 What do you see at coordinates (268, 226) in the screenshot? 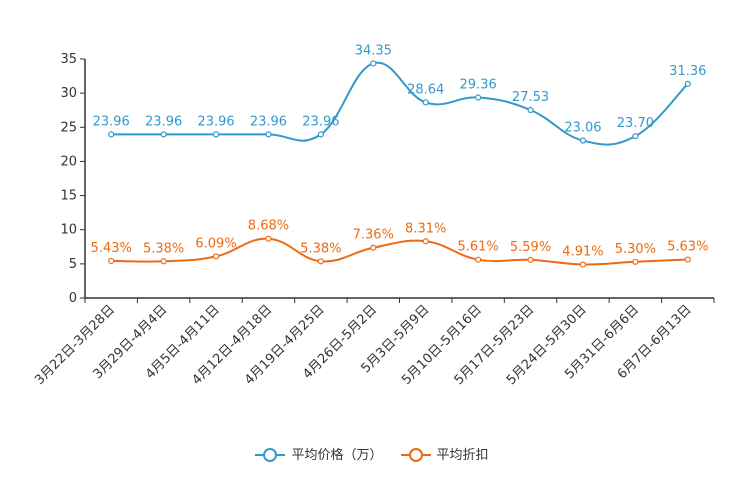
I see `data-label-1: 8.68%` at bounding box center [268, 226].